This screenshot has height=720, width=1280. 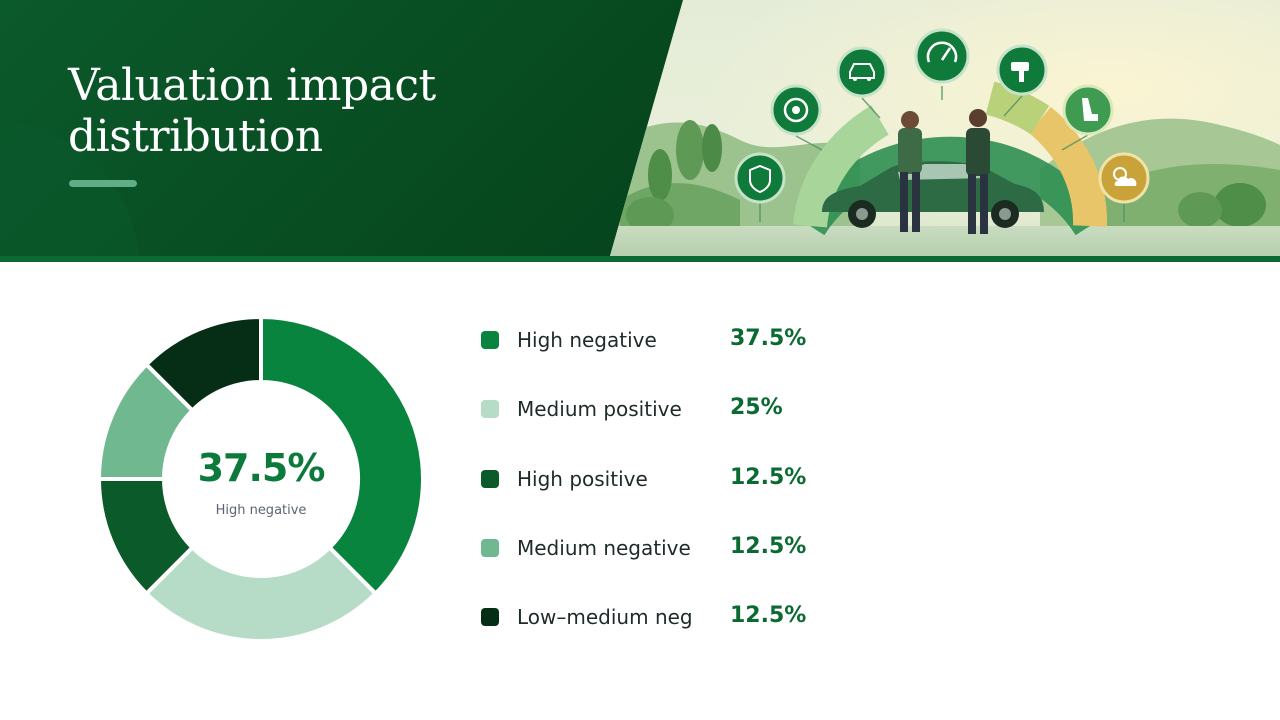 What do you see at coordinates (768, 338) in the screenshot?
I see `legend-value: 37.5%` at bounding box center [768, 338].